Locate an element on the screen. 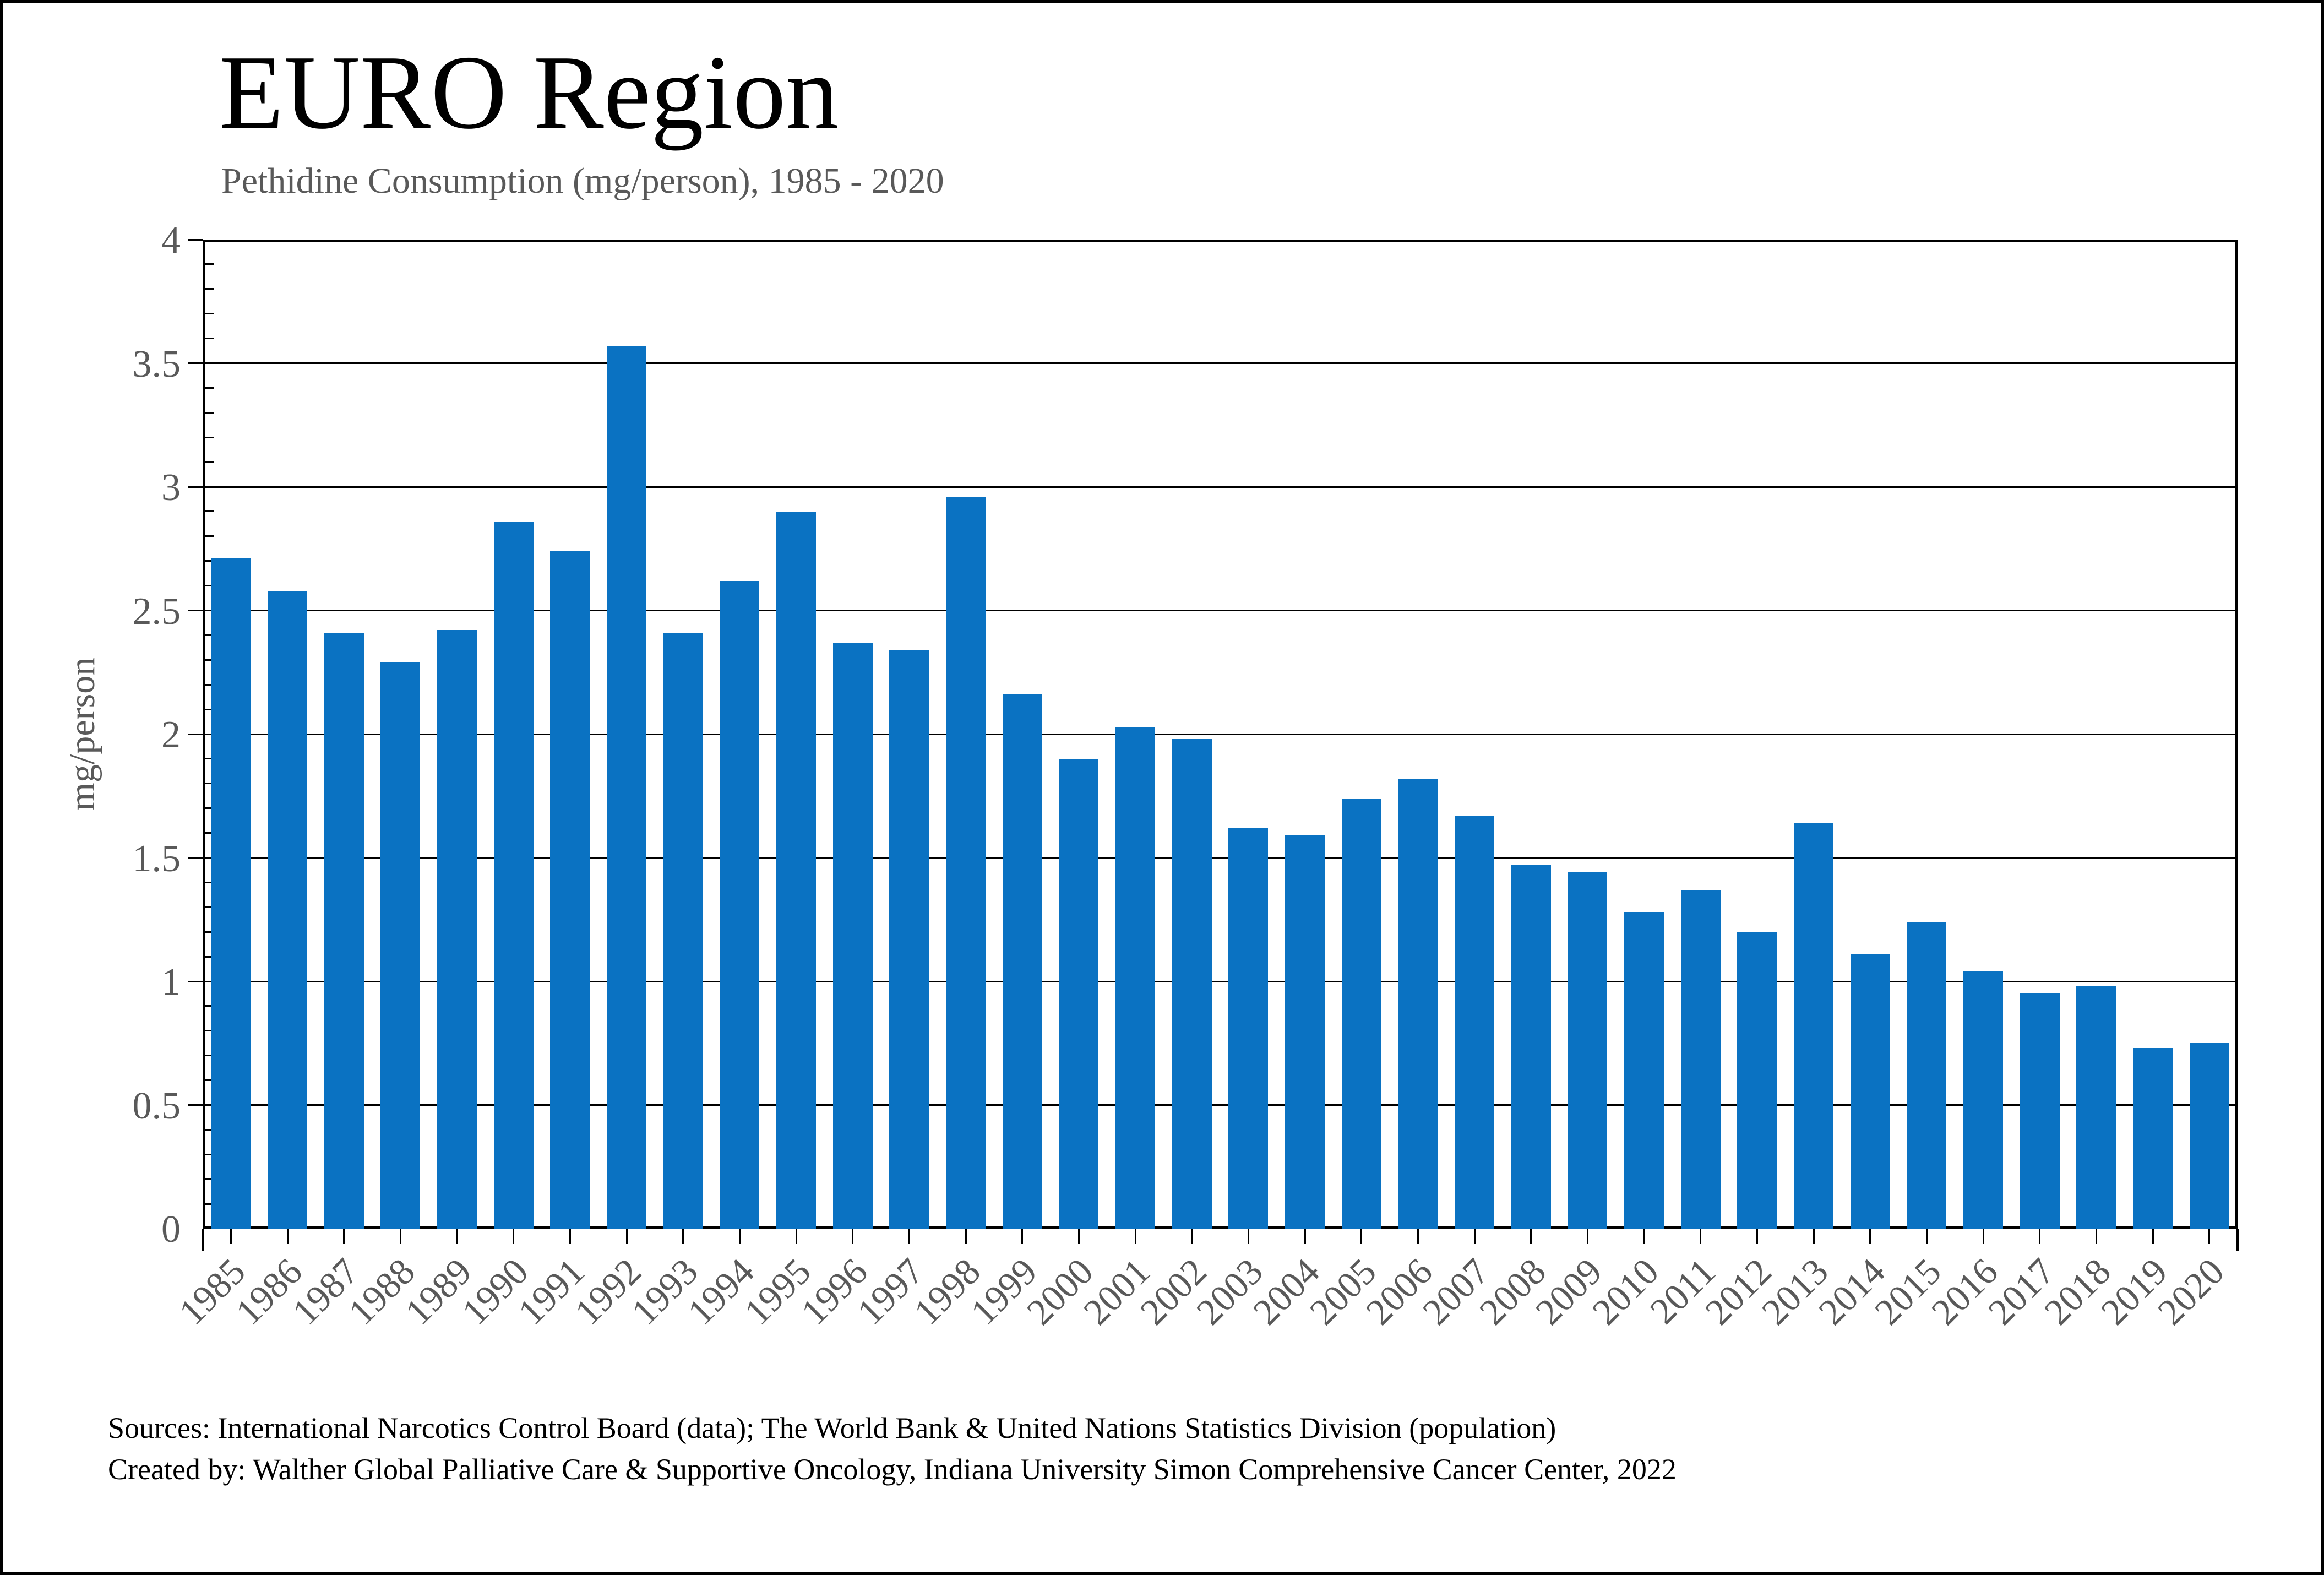  bar-2017 is located at coordinates (2040, 1111).